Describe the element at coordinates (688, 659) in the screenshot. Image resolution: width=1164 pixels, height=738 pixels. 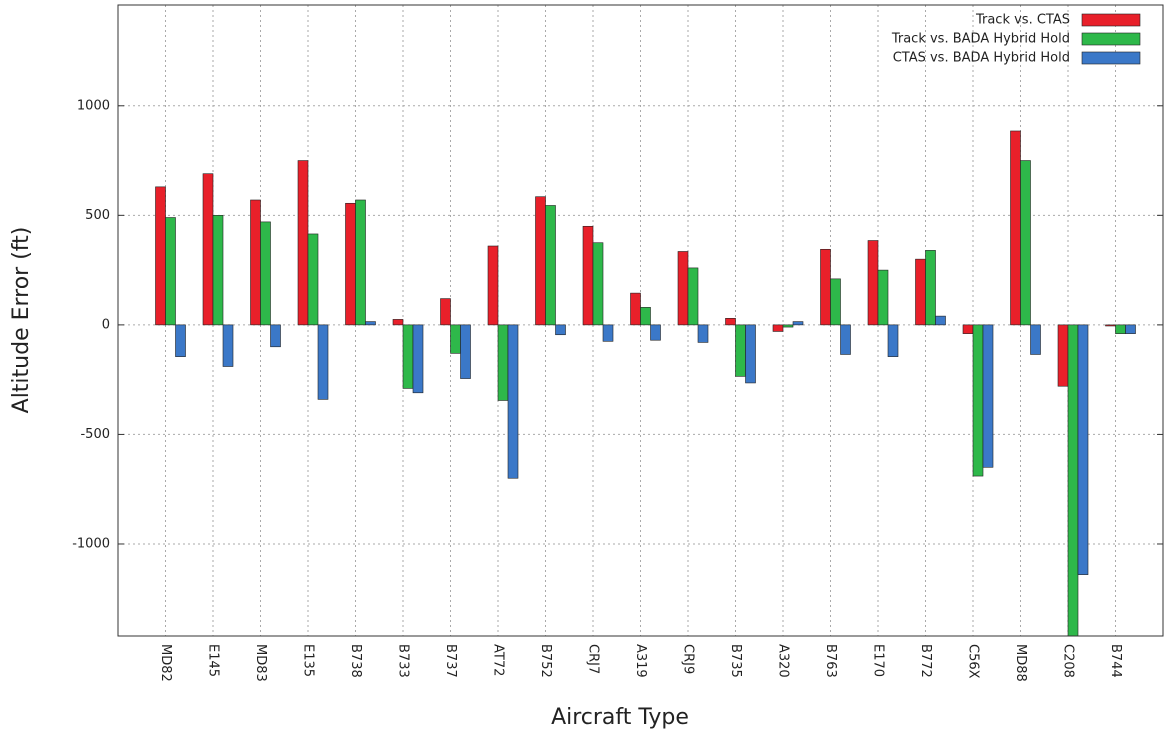
I see `x-tick-label: CRJ9` at that location.